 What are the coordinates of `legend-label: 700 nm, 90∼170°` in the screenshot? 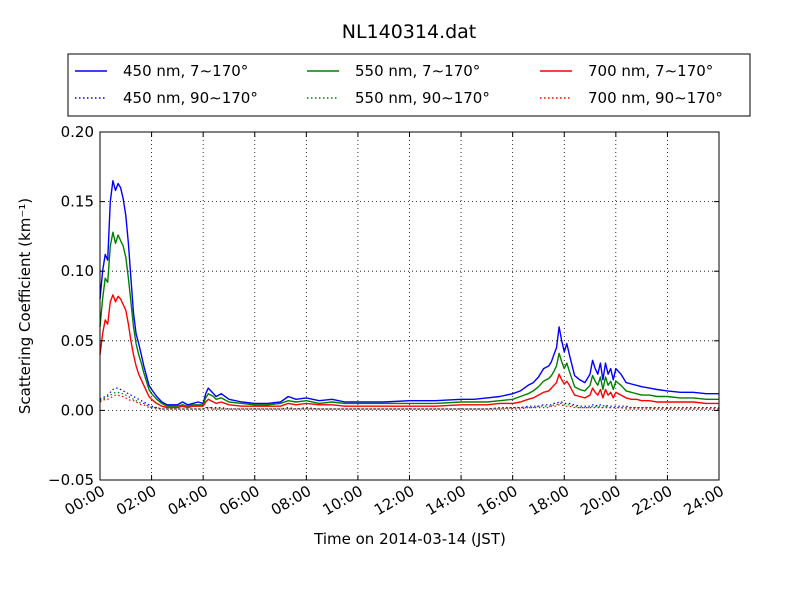 It's located at (655, 98).